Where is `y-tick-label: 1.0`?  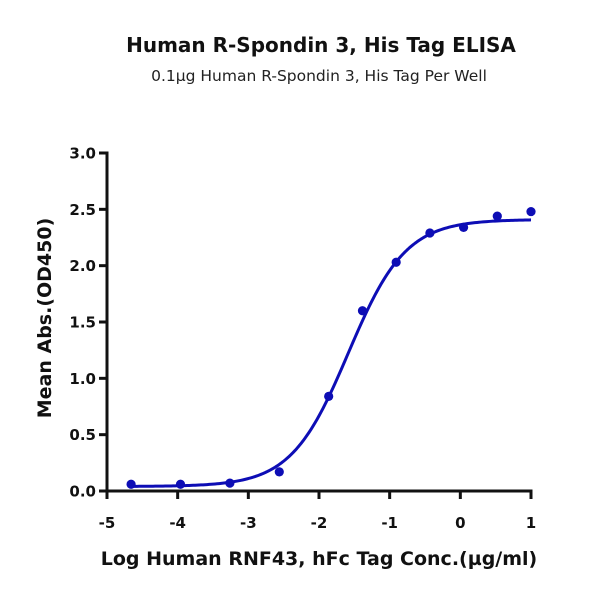 y-tick-label: 1.0 is located at coordinates (82, 379).